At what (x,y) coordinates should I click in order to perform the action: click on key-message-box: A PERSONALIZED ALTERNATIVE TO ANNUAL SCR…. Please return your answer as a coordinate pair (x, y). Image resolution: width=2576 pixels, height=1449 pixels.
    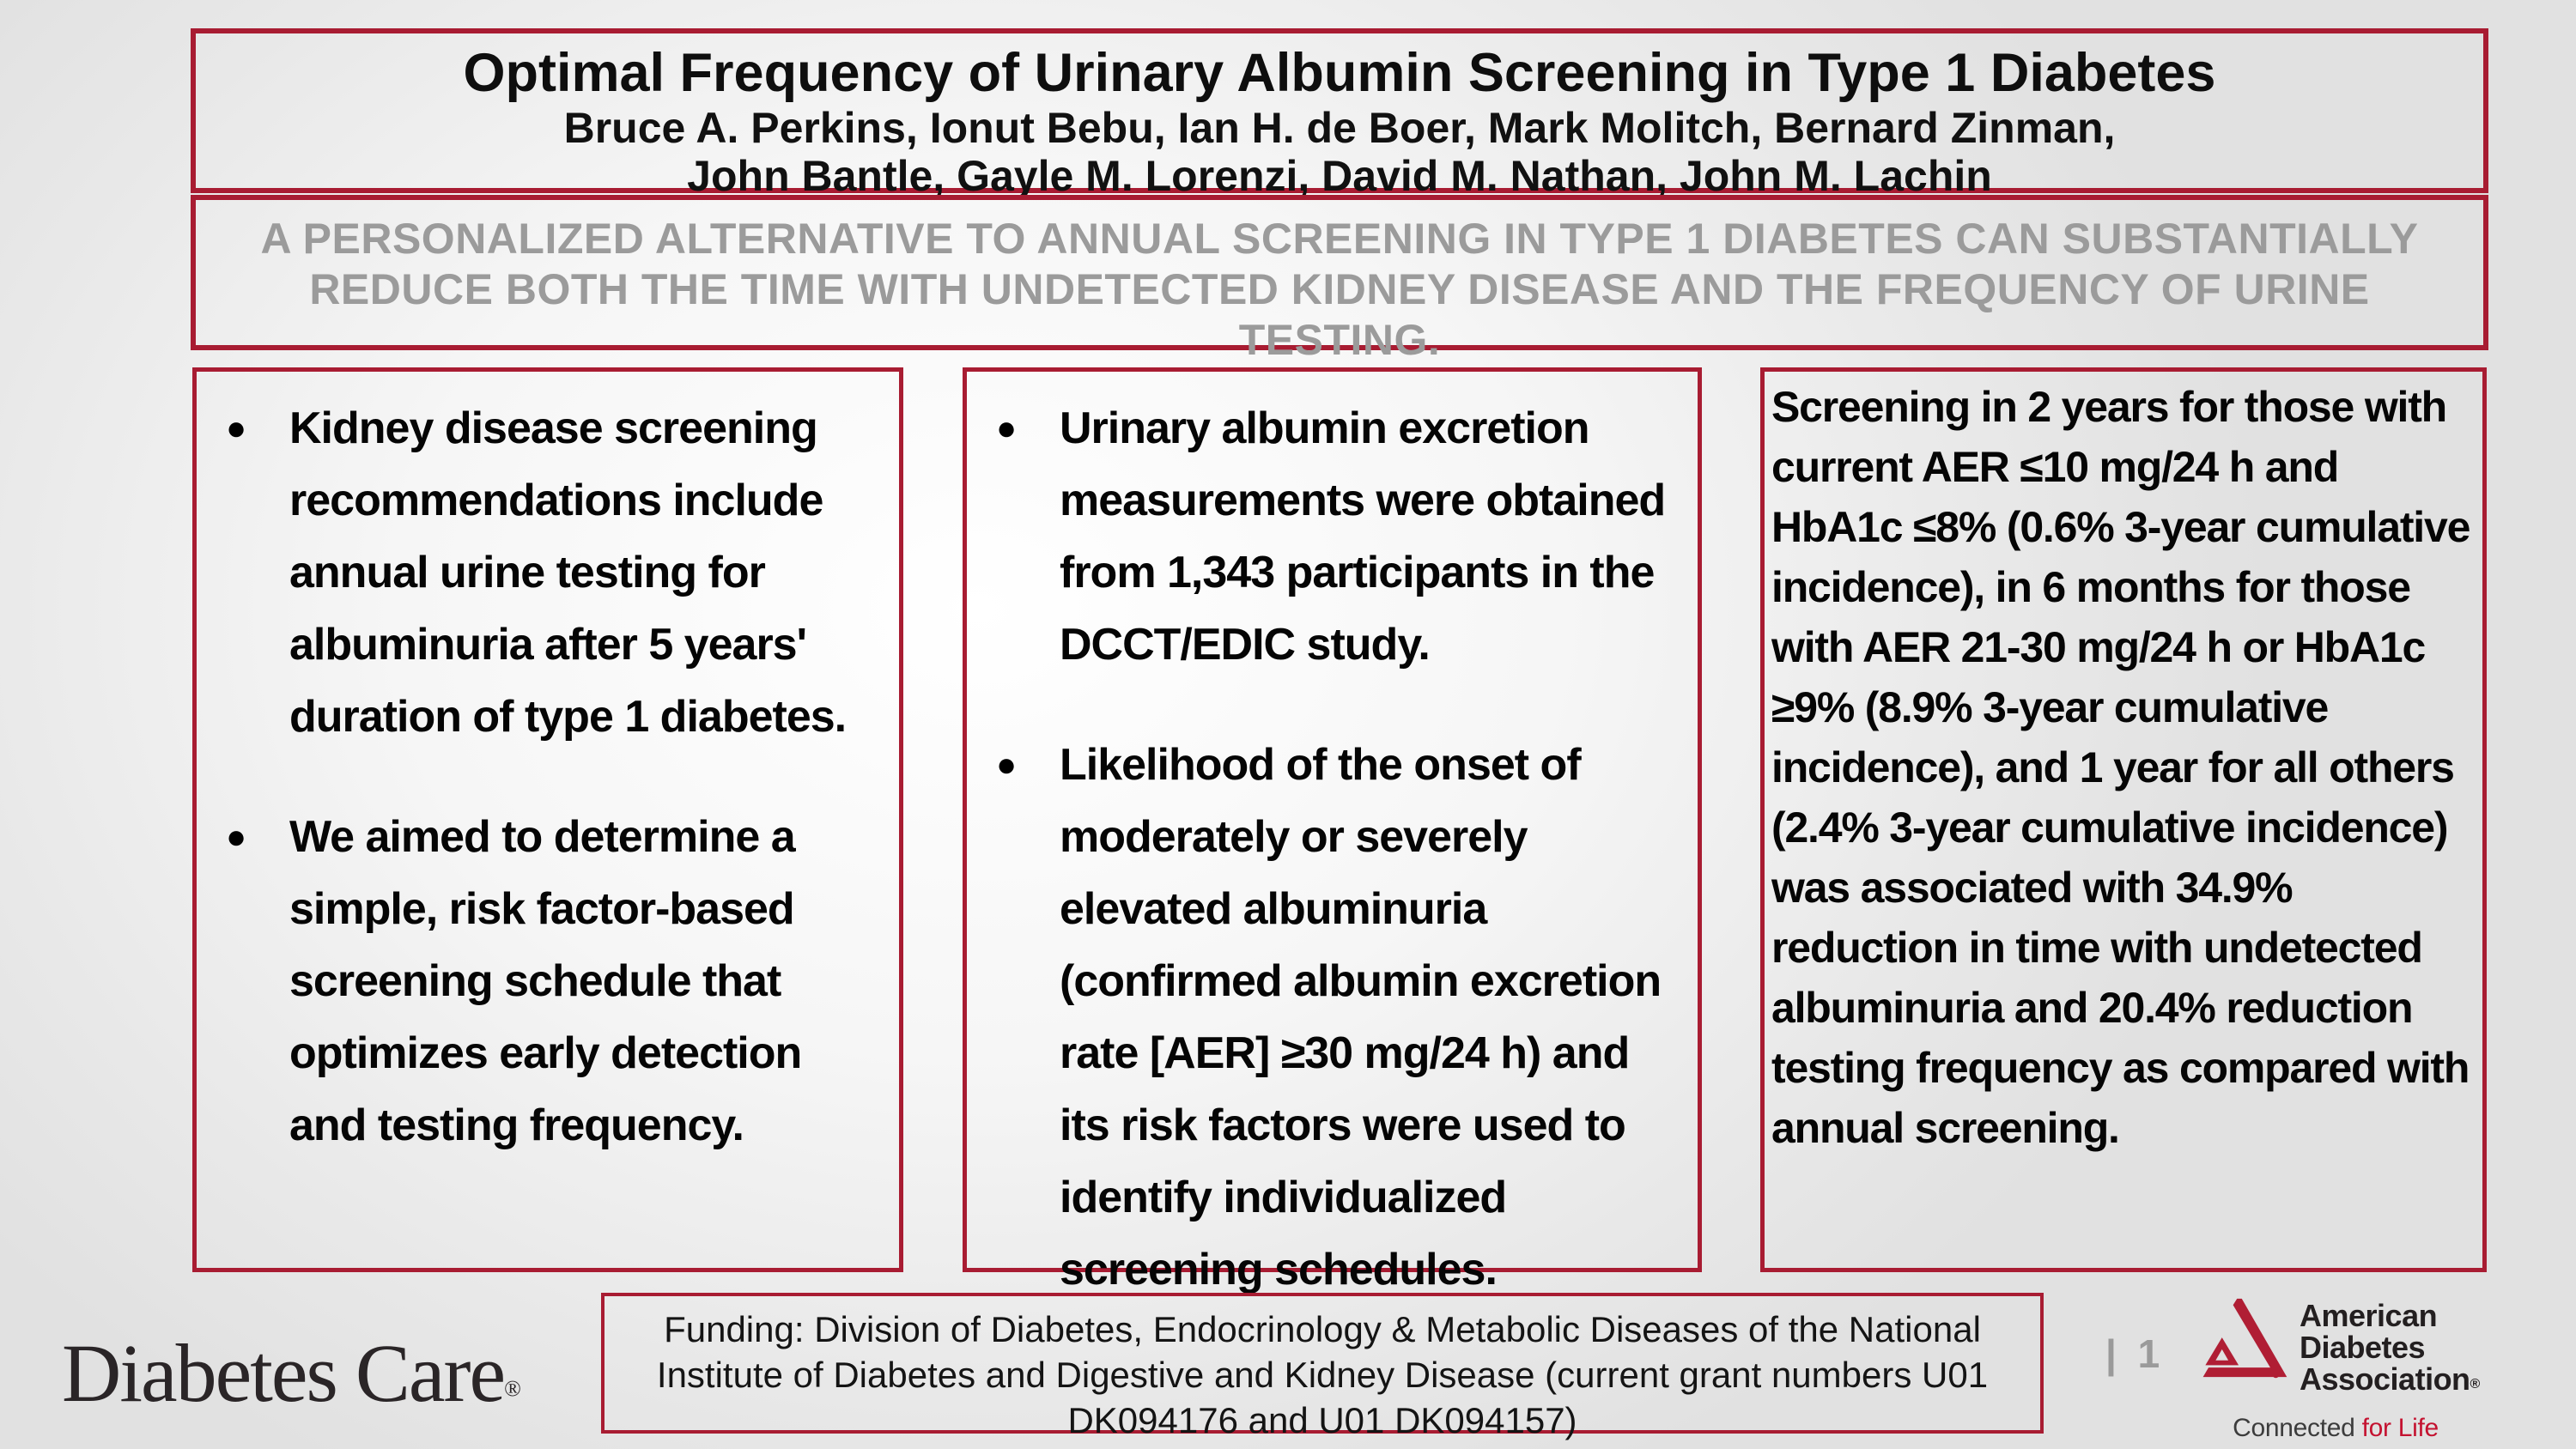
    Looking at the image, I should click on (1339, 279).